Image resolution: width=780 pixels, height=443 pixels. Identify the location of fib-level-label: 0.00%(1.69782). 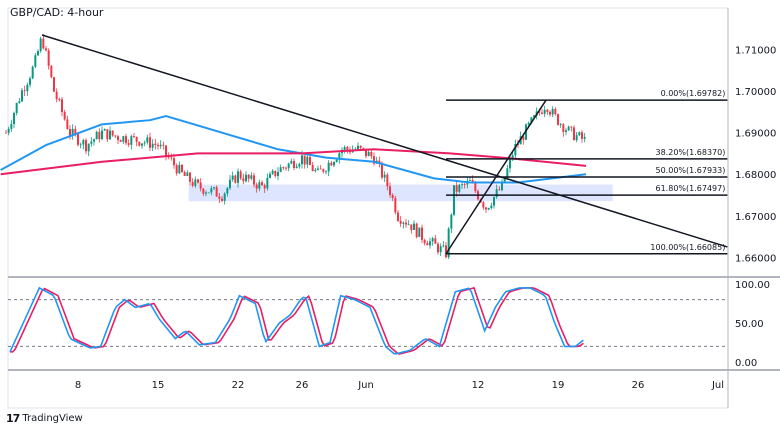
(693, 93).